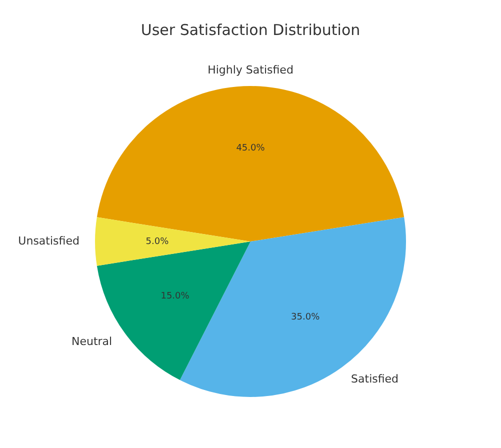 The height and width of the screenshot is (448, 501). I want to click on slice-label: Neutral, so click(92, 341).